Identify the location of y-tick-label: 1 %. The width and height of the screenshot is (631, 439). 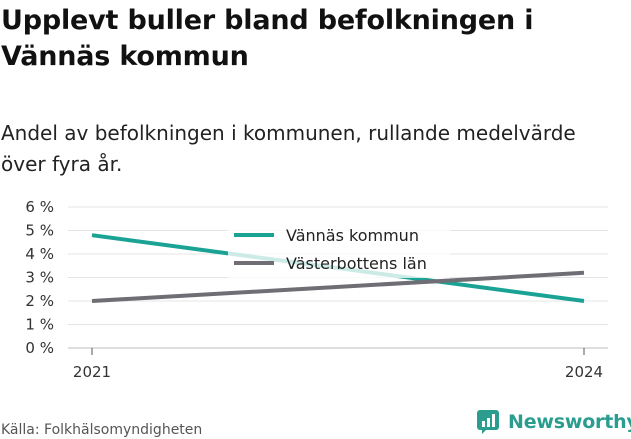
(39, 325).